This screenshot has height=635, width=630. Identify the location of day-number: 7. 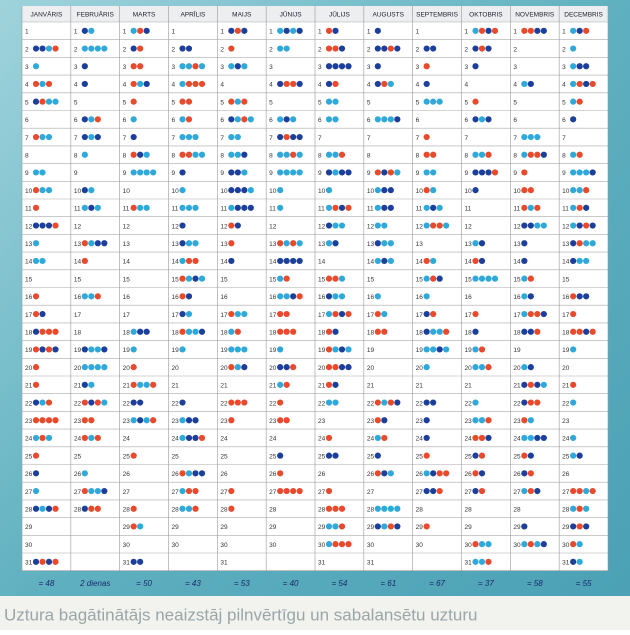
(320, 138).